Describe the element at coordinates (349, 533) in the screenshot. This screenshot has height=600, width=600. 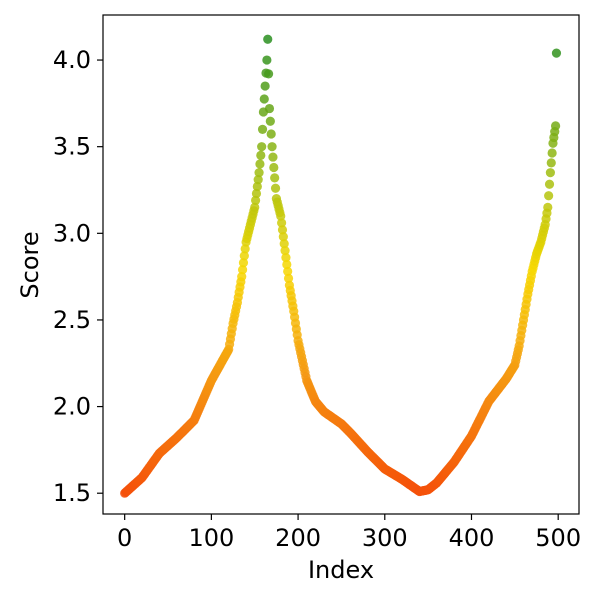
I see `x-axis-ticks: 0 100 200 300 400 500` at that location.